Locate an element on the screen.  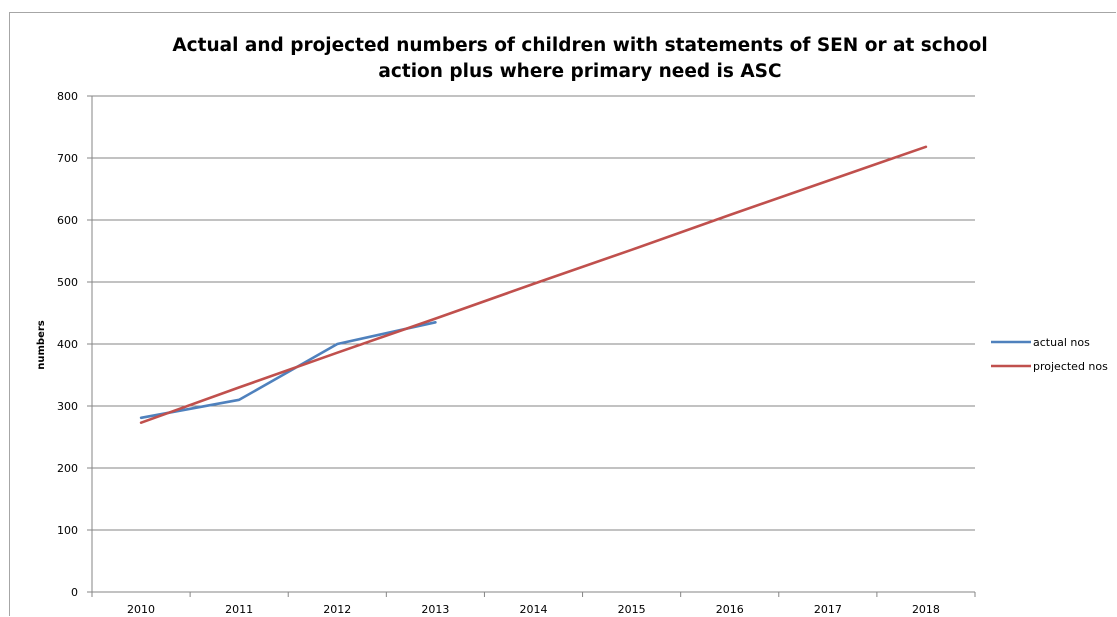
legend-label-actual-nos: actual nos is located at coordinates (1061, 342).